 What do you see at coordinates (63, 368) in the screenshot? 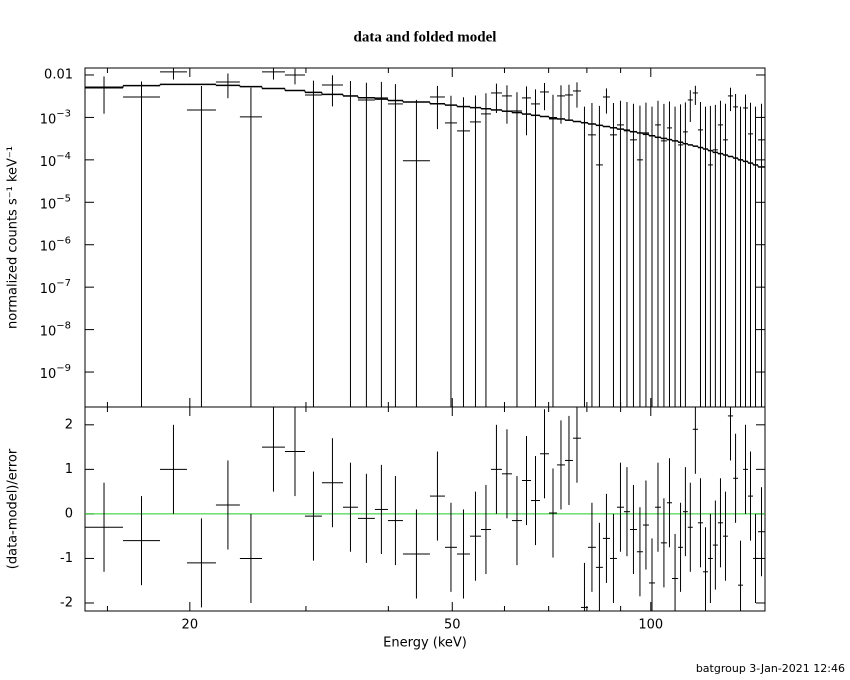
I see `y-tick-exponent: −9` at bounding box center [63, 368].